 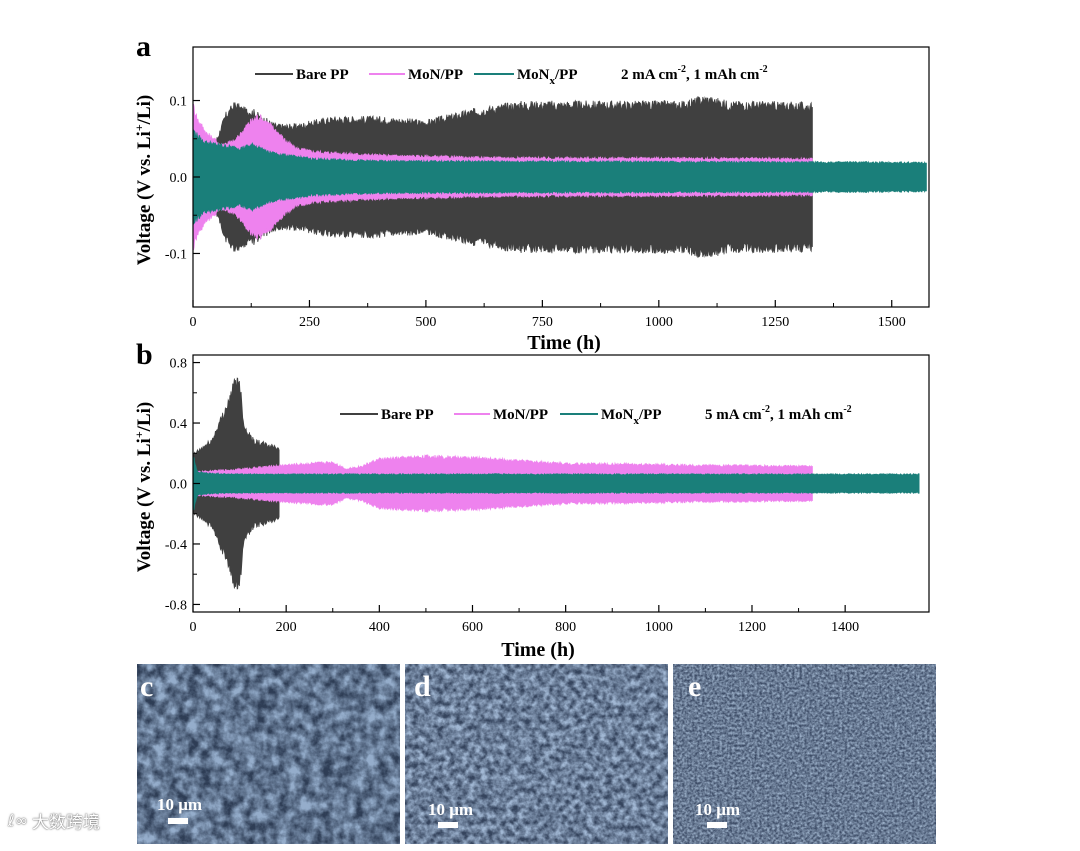 What do you see at coordinates (472, 627) in the screenshot?
I see `b-x-tick-label: 600` at bounding box center [472, 627].